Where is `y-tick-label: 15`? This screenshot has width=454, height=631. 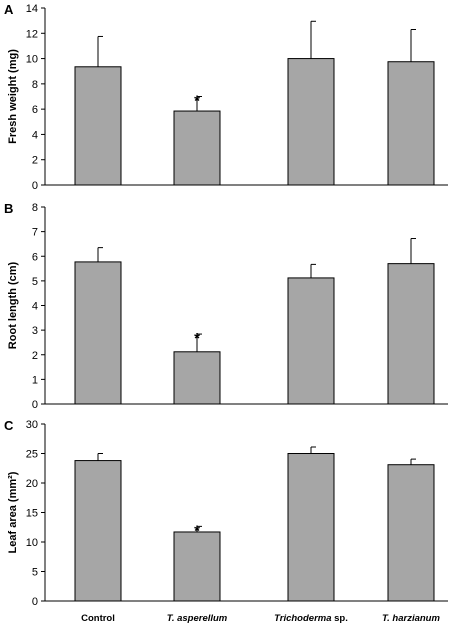 y-tick-label: 15 is located at coordinates (32, 514).